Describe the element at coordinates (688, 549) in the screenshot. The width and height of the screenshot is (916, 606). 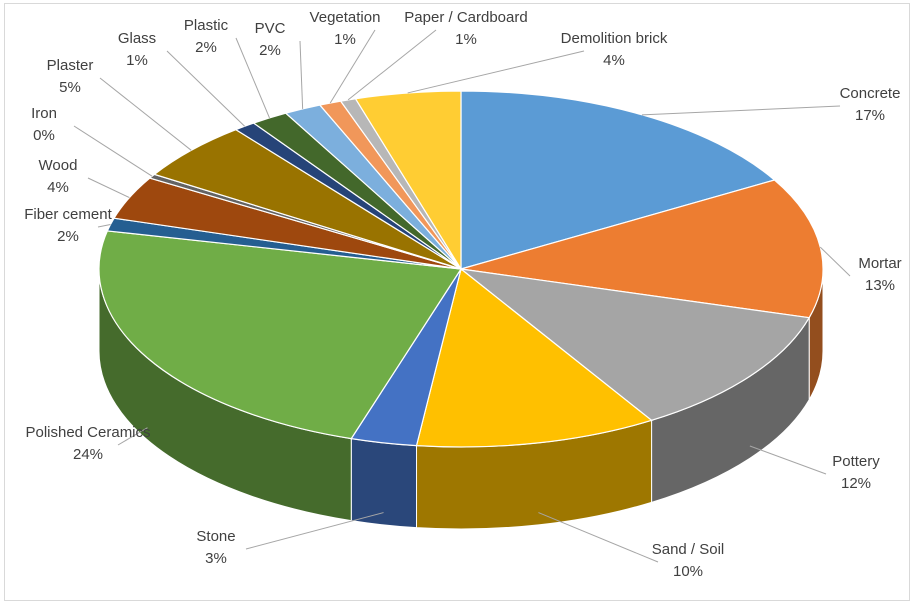
I see `data-label-name: Sand / Soil` at that location.